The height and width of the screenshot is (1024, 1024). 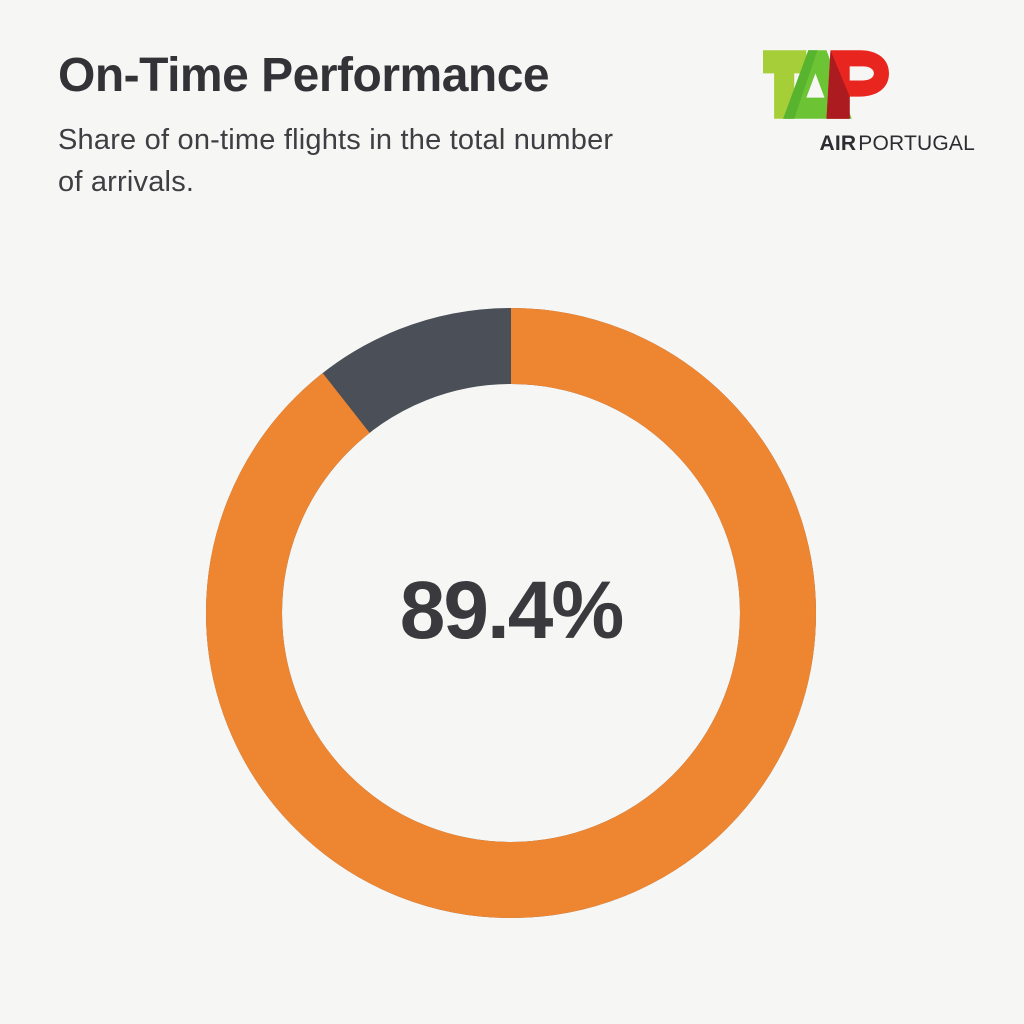 What do you see at coordinates (861, 73) in the screenshot?
I see `tap-letter-p-counter` at bounding box center [861, 73].